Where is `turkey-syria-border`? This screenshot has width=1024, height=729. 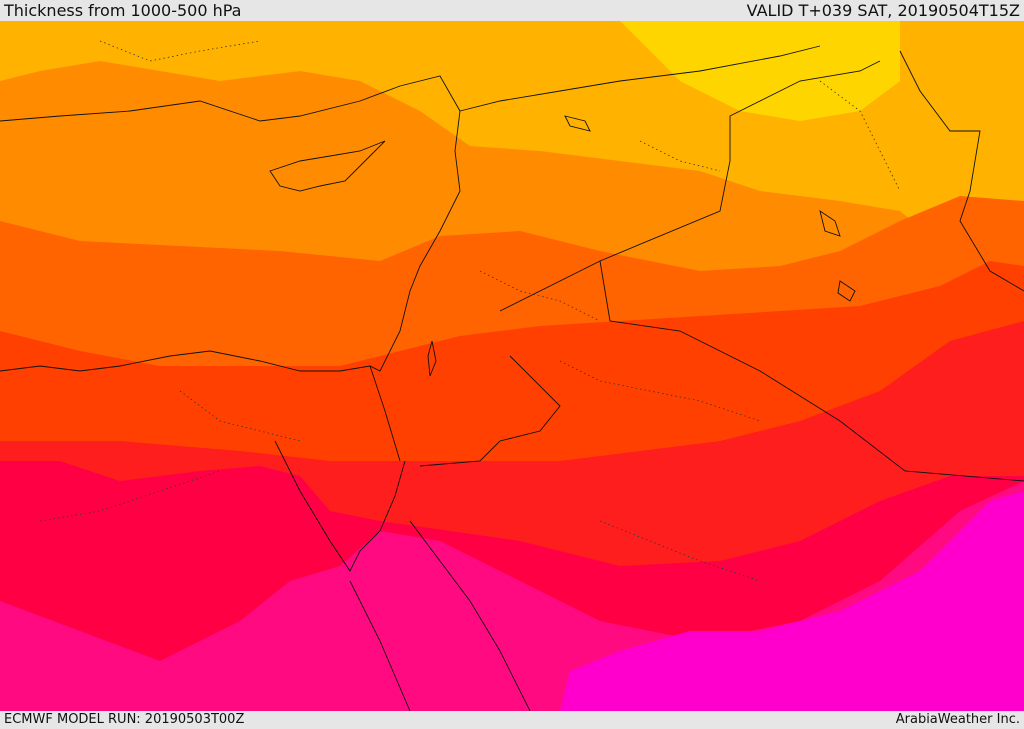
turkey-syria-border is located at coordinates (640, 78).